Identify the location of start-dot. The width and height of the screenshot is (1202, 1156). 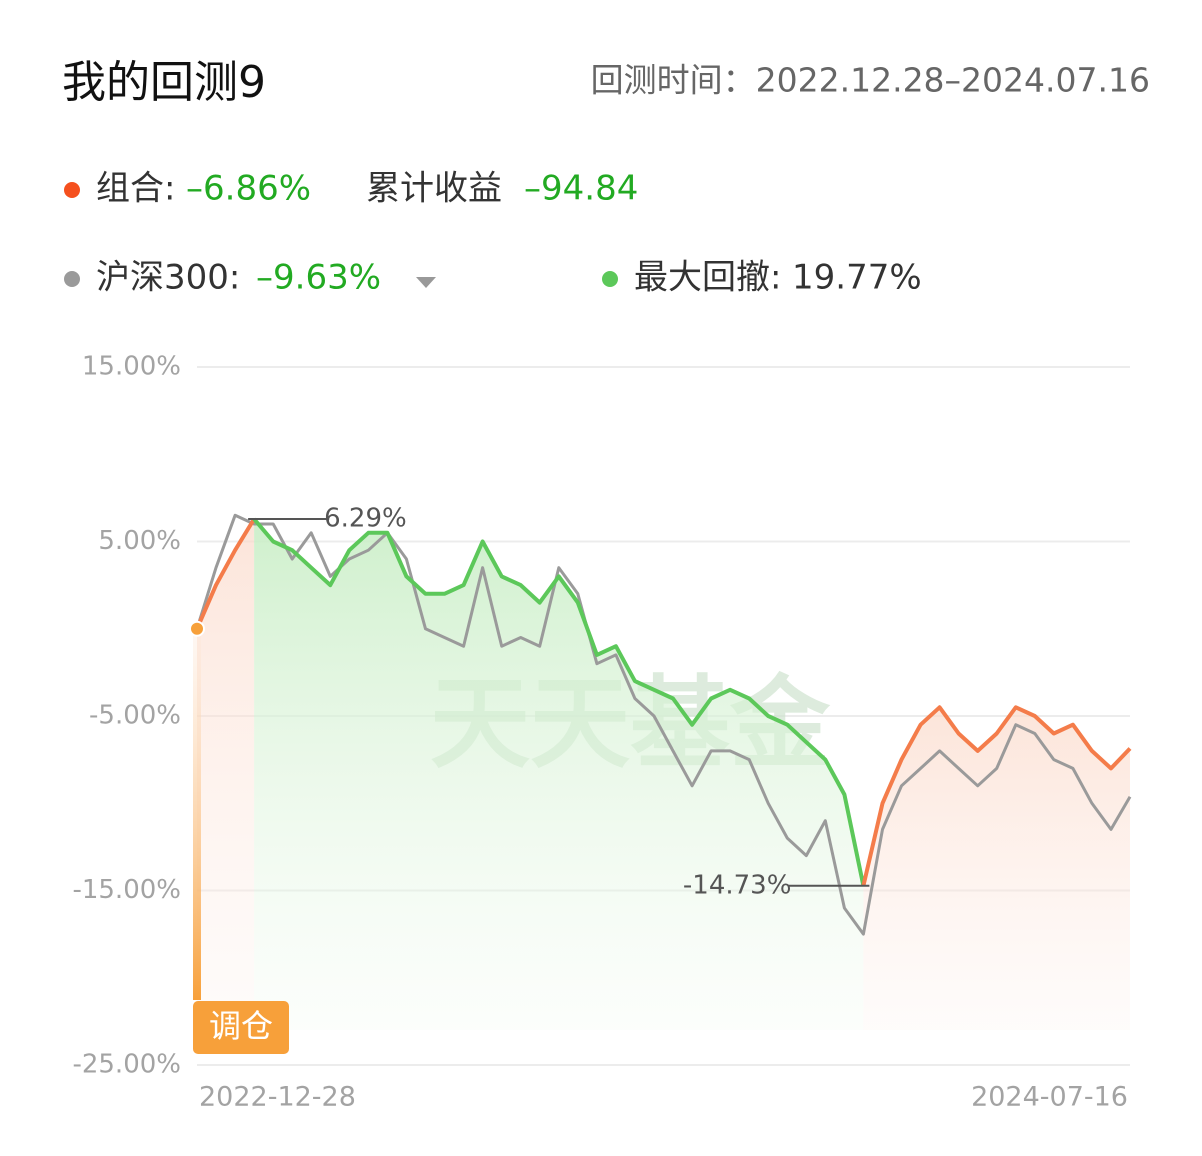
(197, 628).